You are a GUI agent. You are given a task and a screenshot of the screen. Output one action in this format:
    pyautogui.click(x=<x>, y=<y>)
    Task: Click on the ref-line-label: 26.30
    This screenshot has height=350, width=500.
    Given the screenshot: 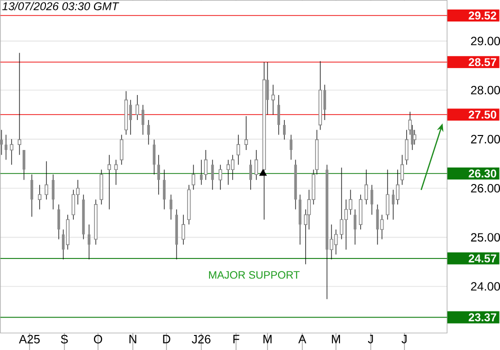 What is the action you would take?
    pyautogui.click(x=482, y=174)
    